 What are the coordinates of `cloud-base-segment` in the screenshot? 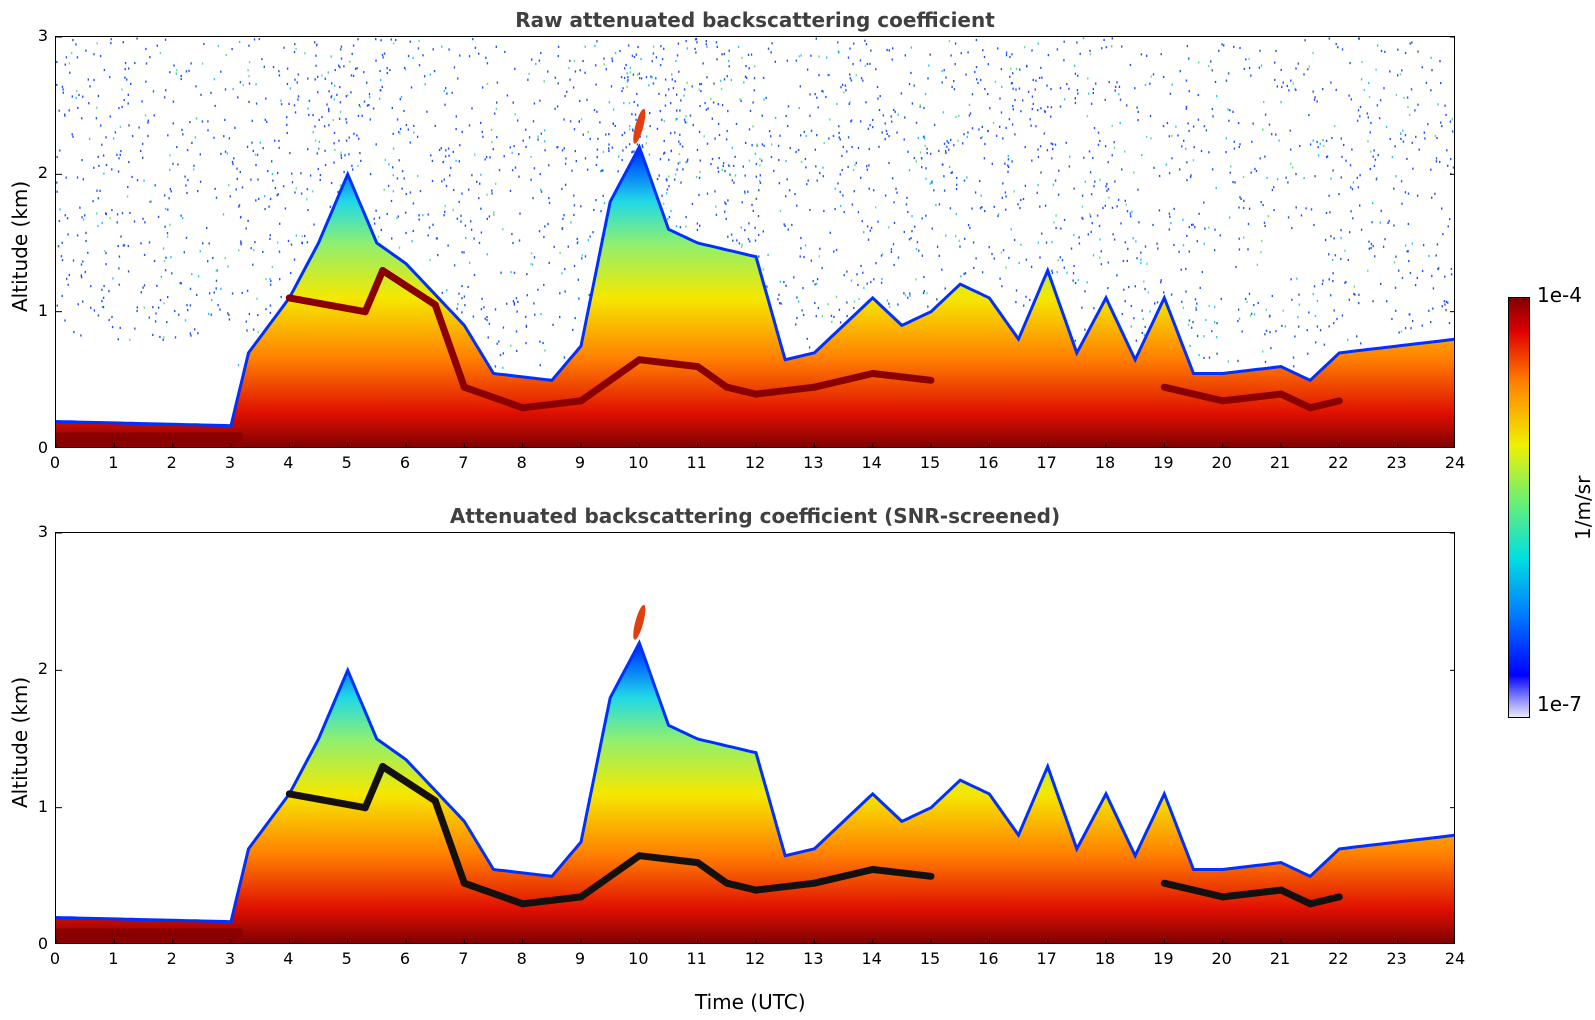 It's located at (785, 390).